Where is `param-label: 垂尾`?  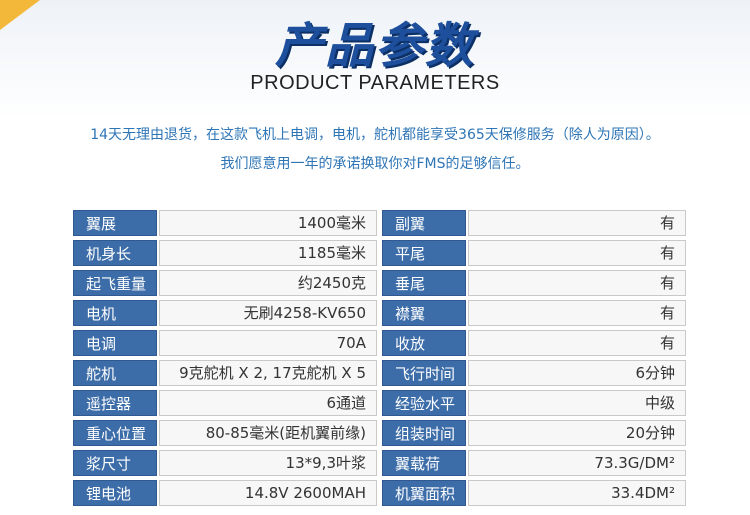 param-label: 垂尾 is located at coordinates (424, 283).